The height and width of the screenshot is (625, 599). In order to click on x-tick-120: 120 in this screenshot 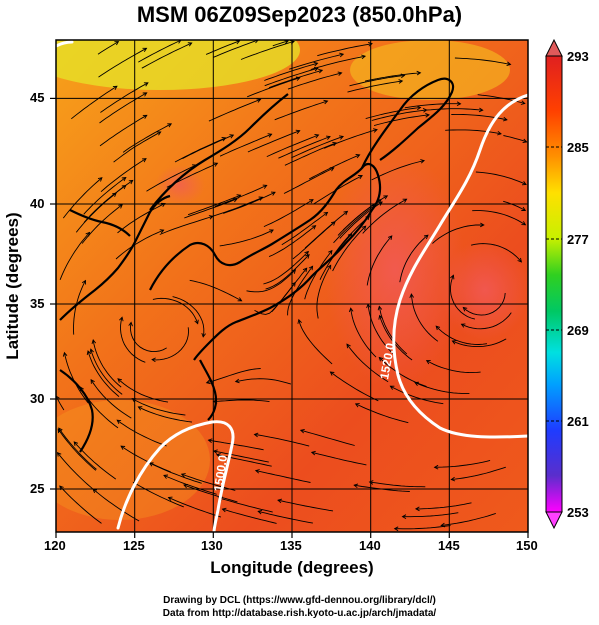, I will do `click(55, 545)`.